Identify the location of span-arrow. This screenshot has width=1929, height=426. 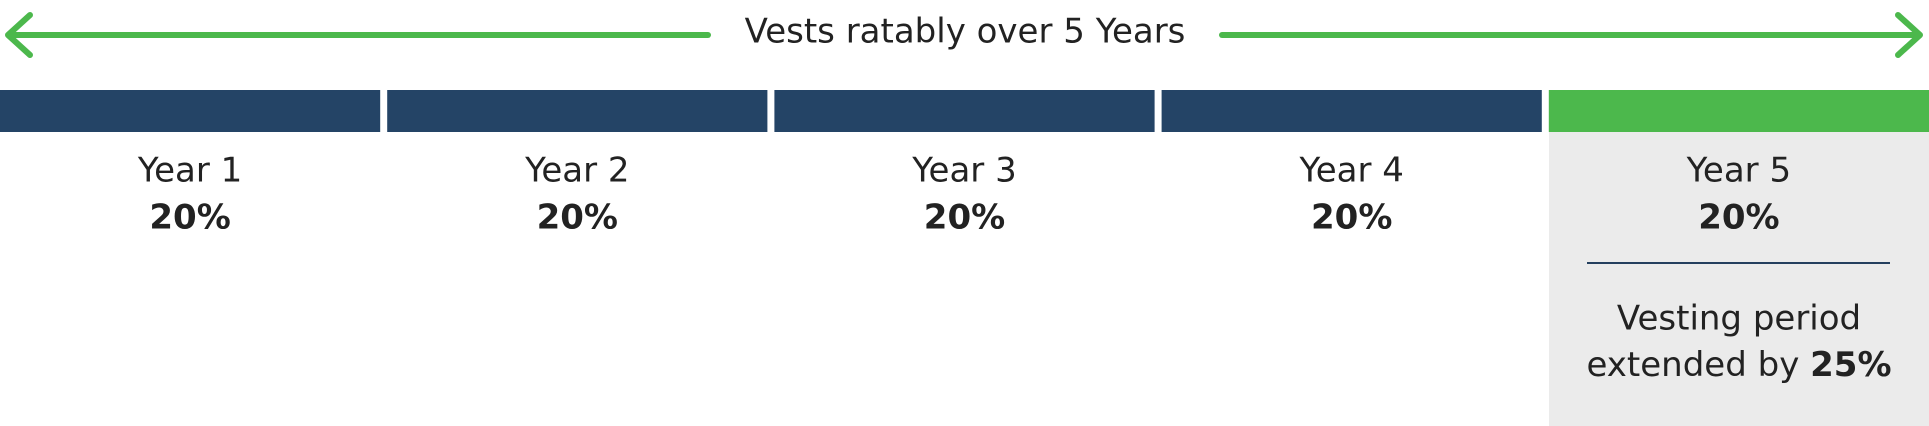
(964, 35).